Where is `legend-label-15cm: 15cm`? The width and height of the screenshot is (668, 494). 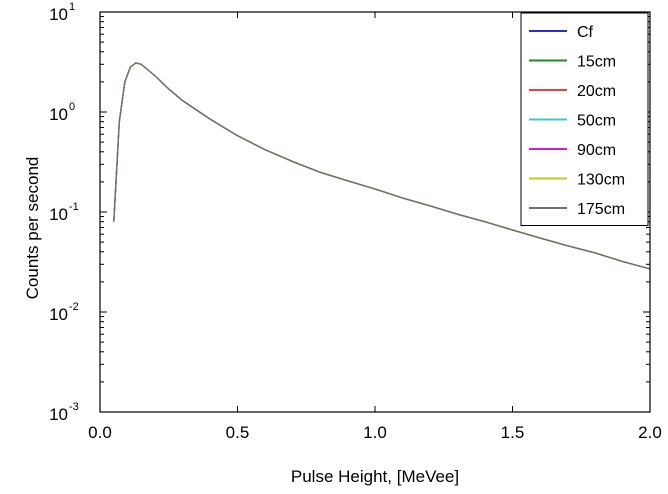
legend-label-15cm: 15cm is located at coordinates (596, 62).